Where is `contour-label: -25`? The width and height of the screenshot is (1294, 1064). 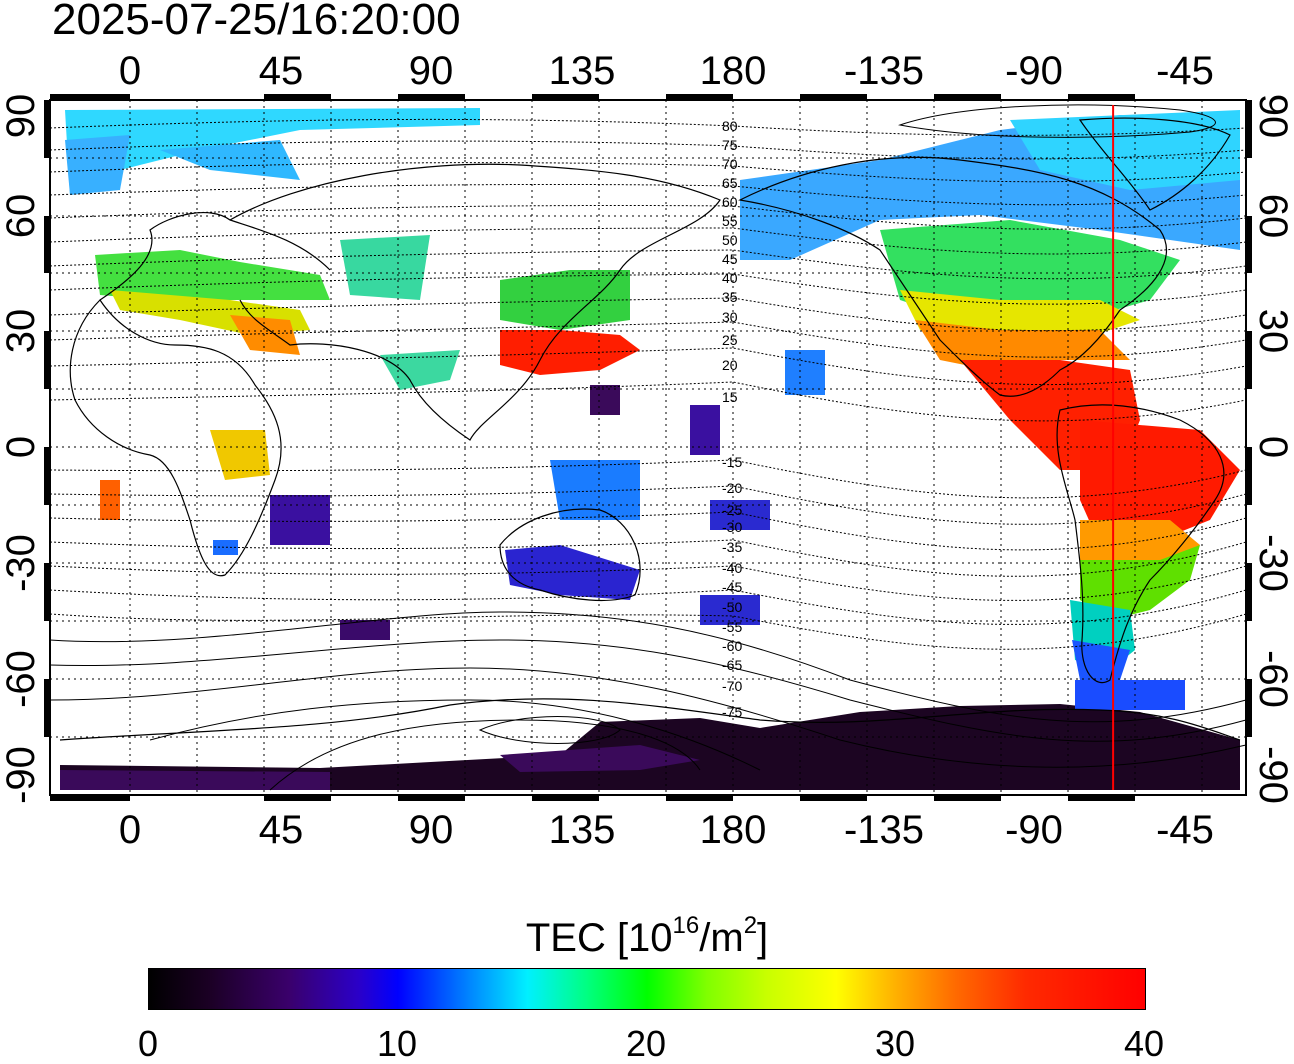 contour-label: -25 is located at coordinates (732, 510).